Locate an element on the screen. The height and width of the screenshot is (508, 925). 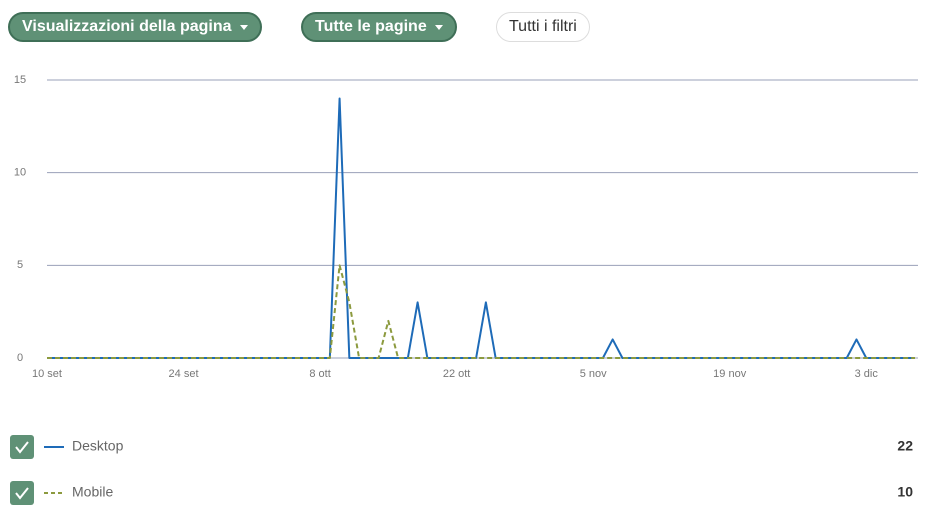
x-tick-label: 22 ott is located at coordinates (457, 374).